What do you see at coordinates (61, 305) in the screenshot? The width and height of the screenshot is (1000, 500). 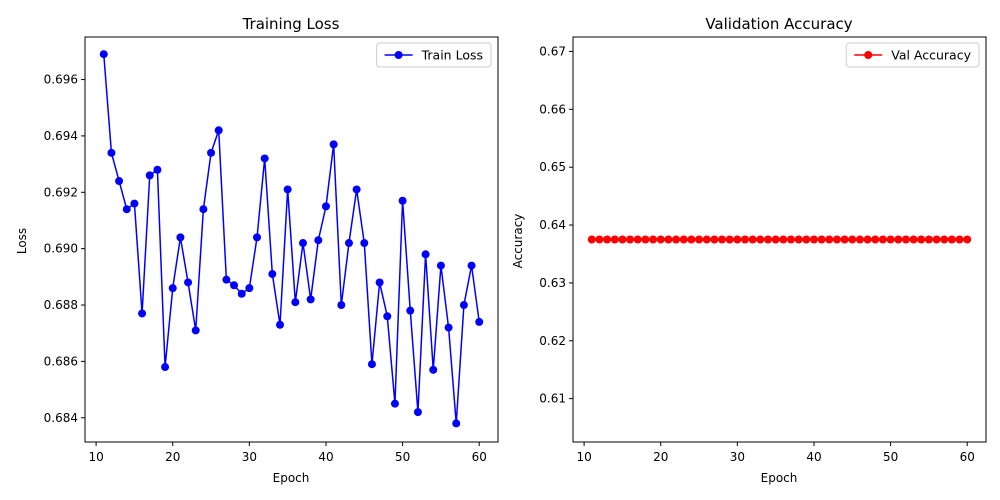 I see `y-tick-label: 0.688` at bounding box center [61, 305].